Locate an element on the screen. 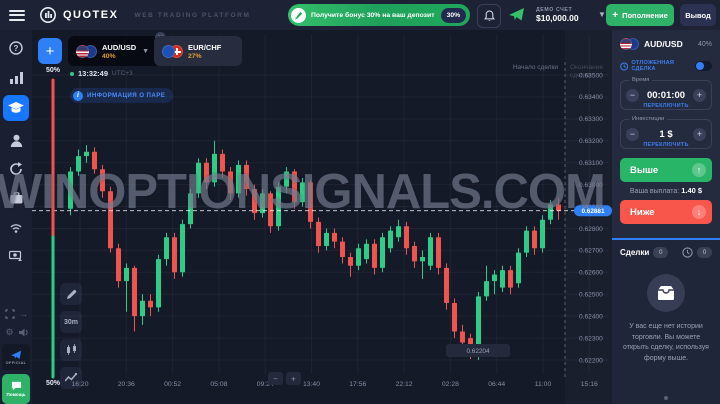  price-axis-label: 0.63000 is located at coordinates (591, 185).